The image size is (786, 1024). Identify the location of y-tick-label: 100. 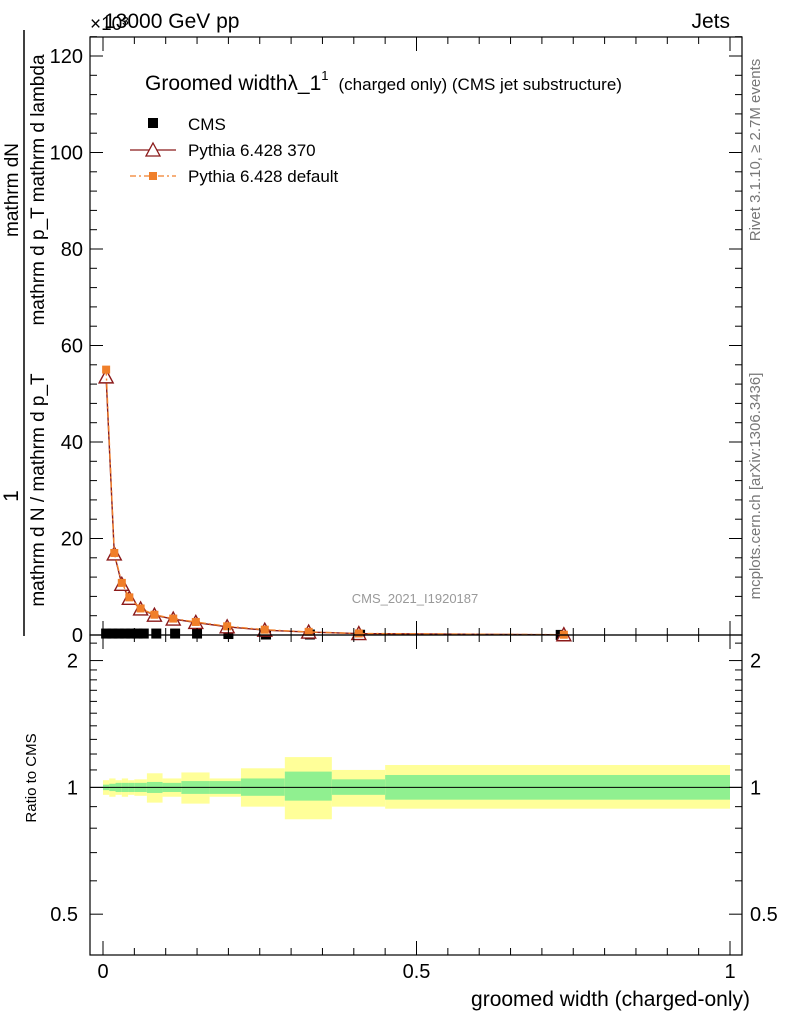
(66, 154).